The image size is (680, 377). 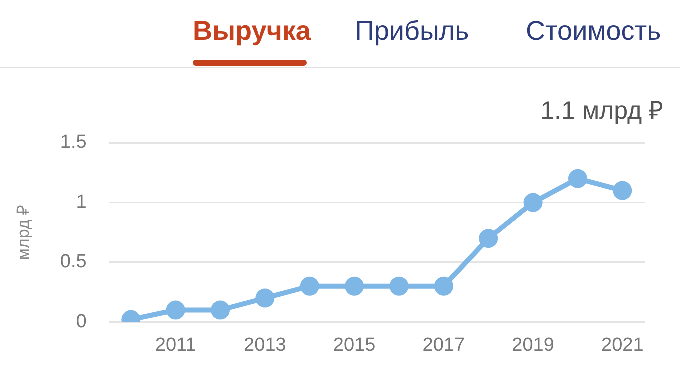 I want to click on y-axis-title: млрд ₽, so click(x=23, y=232).